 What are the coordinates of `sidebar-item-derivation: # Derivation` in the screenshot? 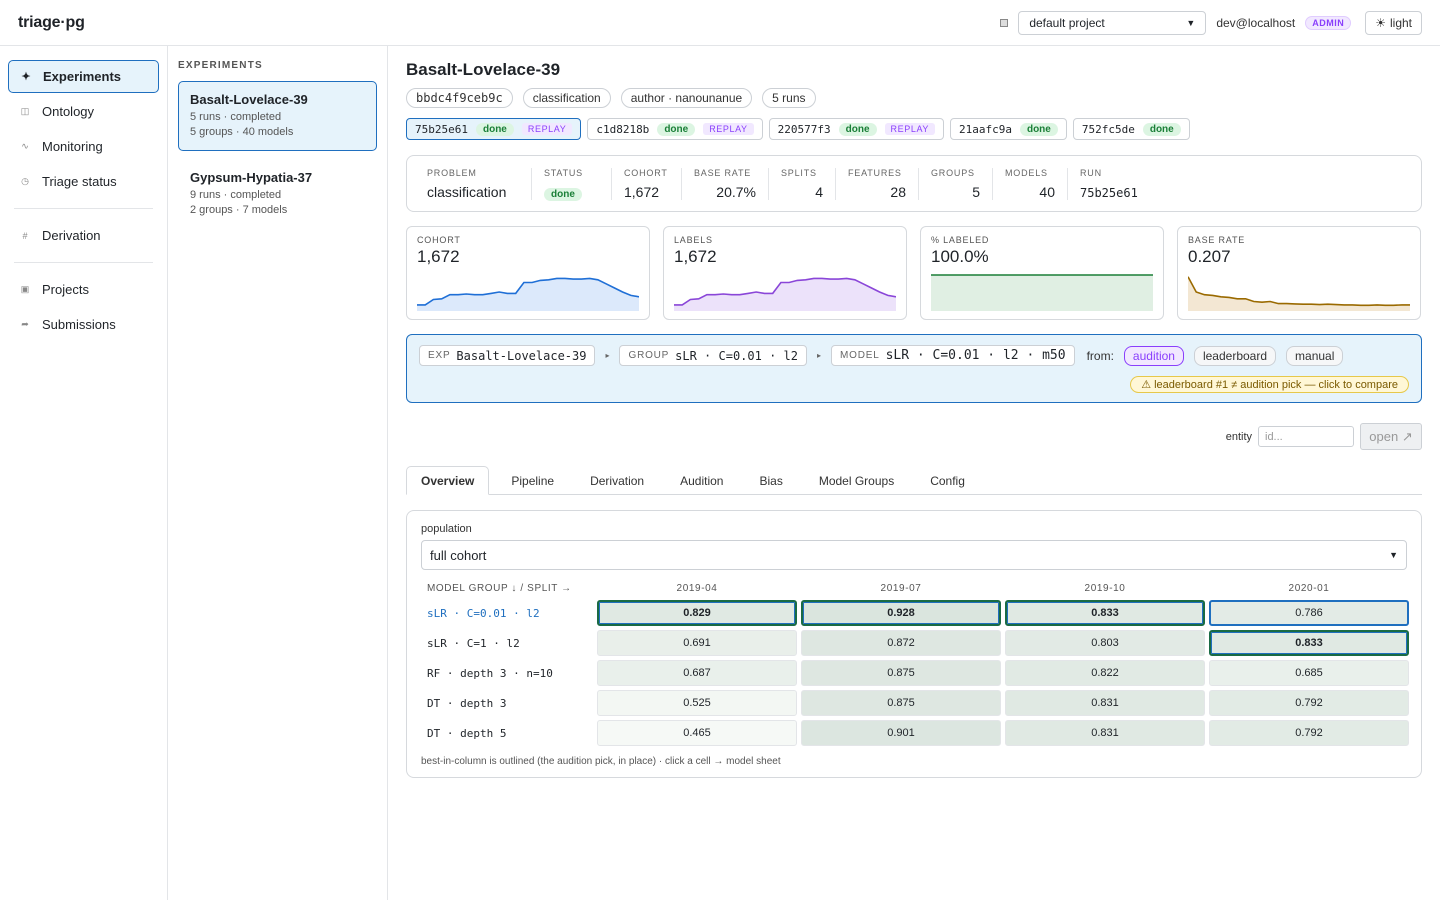 It's located at (83, 235).